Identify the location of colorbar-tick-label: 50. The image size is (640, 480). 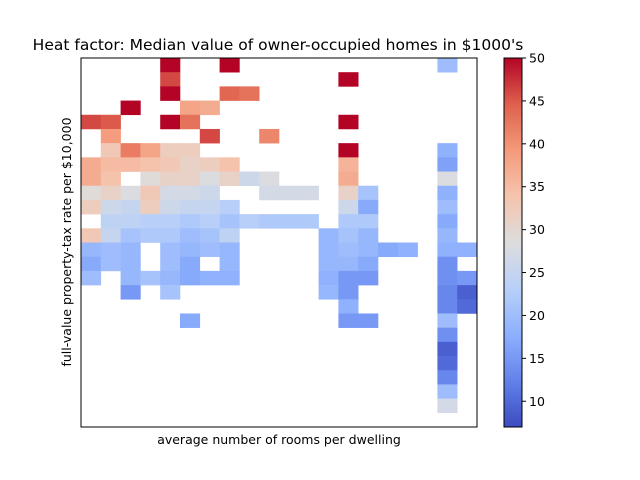
(537, 58).